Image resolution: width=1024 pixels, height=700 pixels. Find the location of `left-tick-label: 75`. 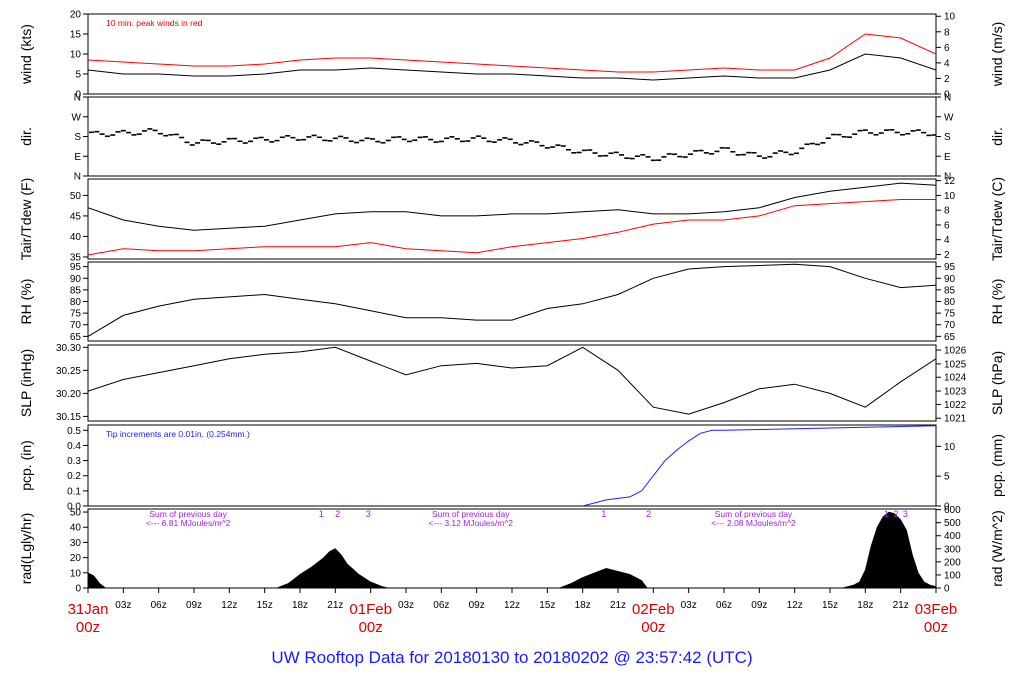

left-tick-label: 75 is located at coordinates (76, 314).